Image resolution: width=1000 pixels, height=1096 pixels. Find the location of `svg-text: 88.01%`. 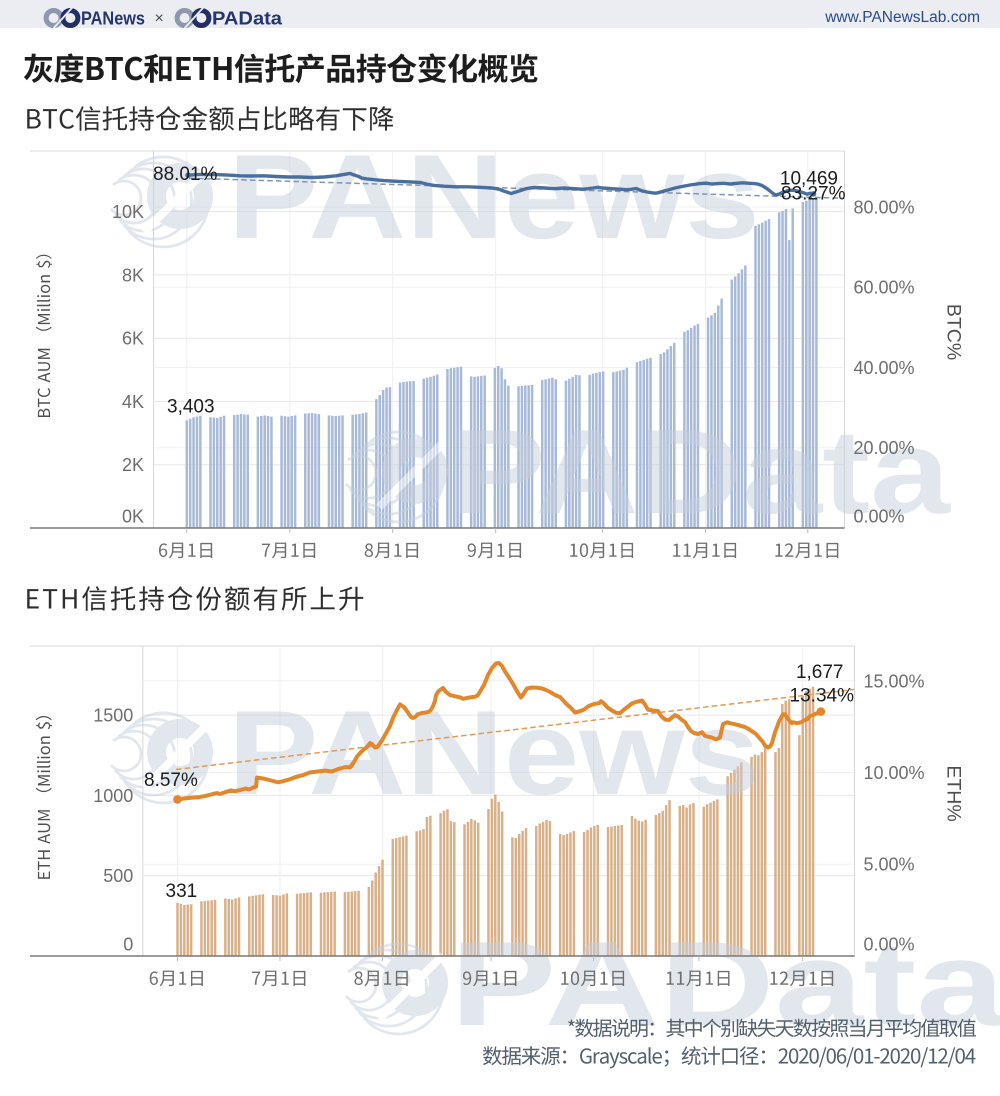

svg-text: 88.01% is located at coordinates (185, 174).